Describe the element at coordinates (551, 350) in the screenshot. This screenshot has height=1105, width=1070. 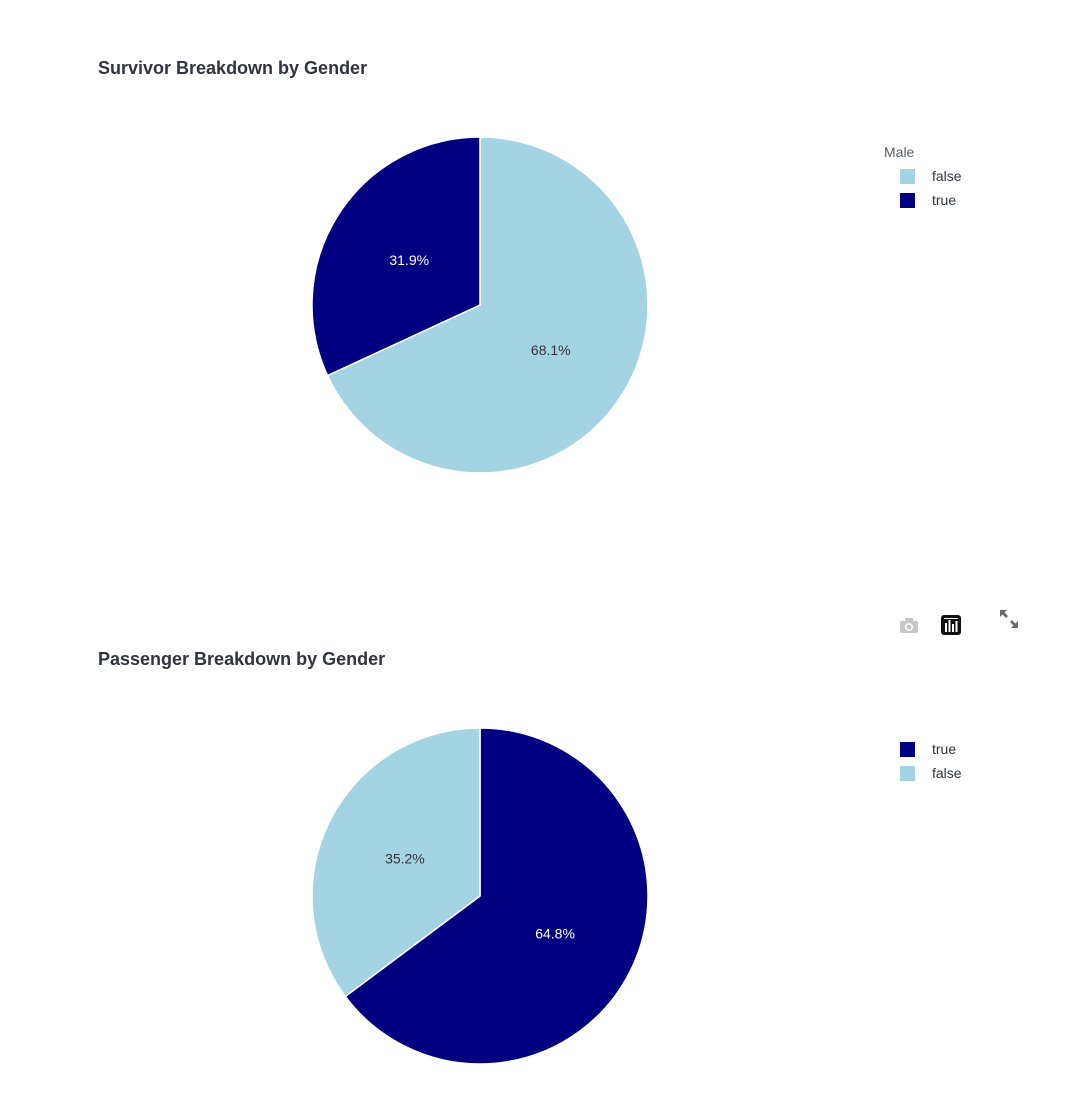
I see `slice-label-false: 68.1%` at that location.